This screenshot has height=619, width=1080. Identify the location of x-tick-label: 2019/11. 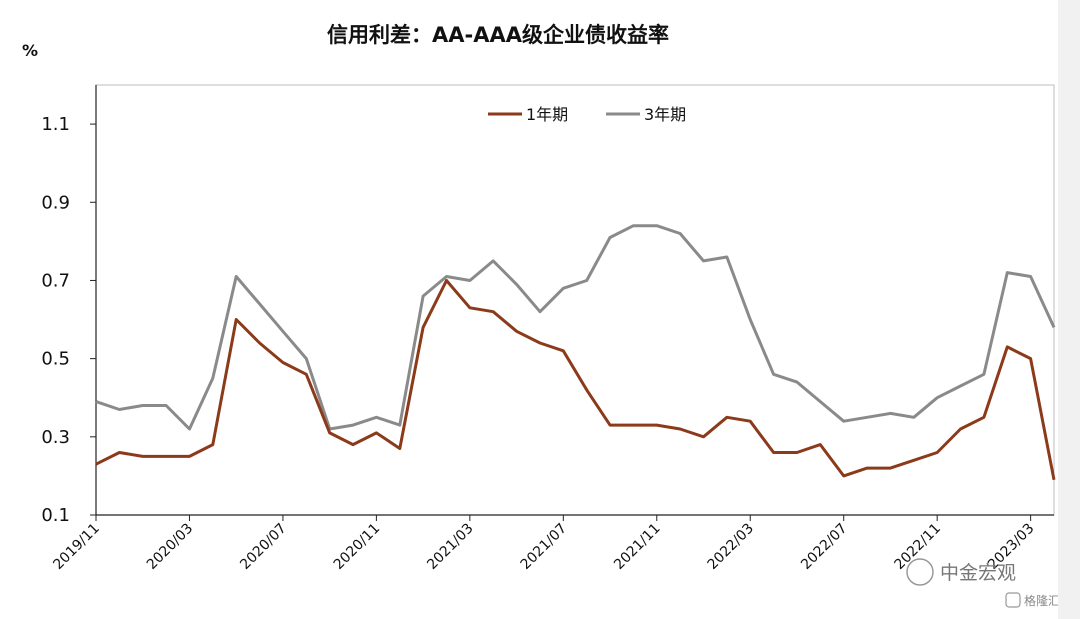
(76, 547).